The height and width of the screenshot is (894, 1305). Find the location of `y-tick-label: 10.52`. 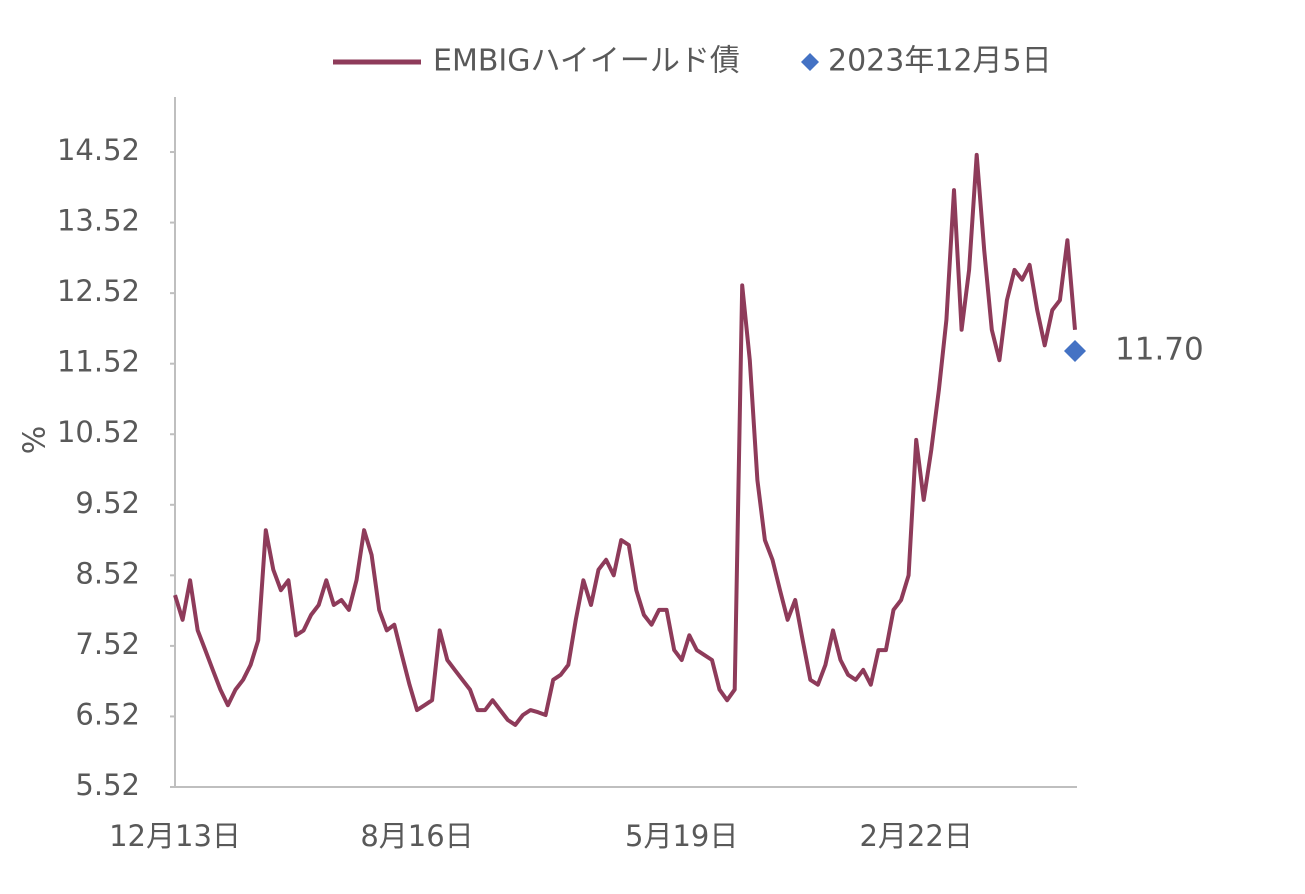

y-tick-label: 10.52 is located at coordinates (98, 432).